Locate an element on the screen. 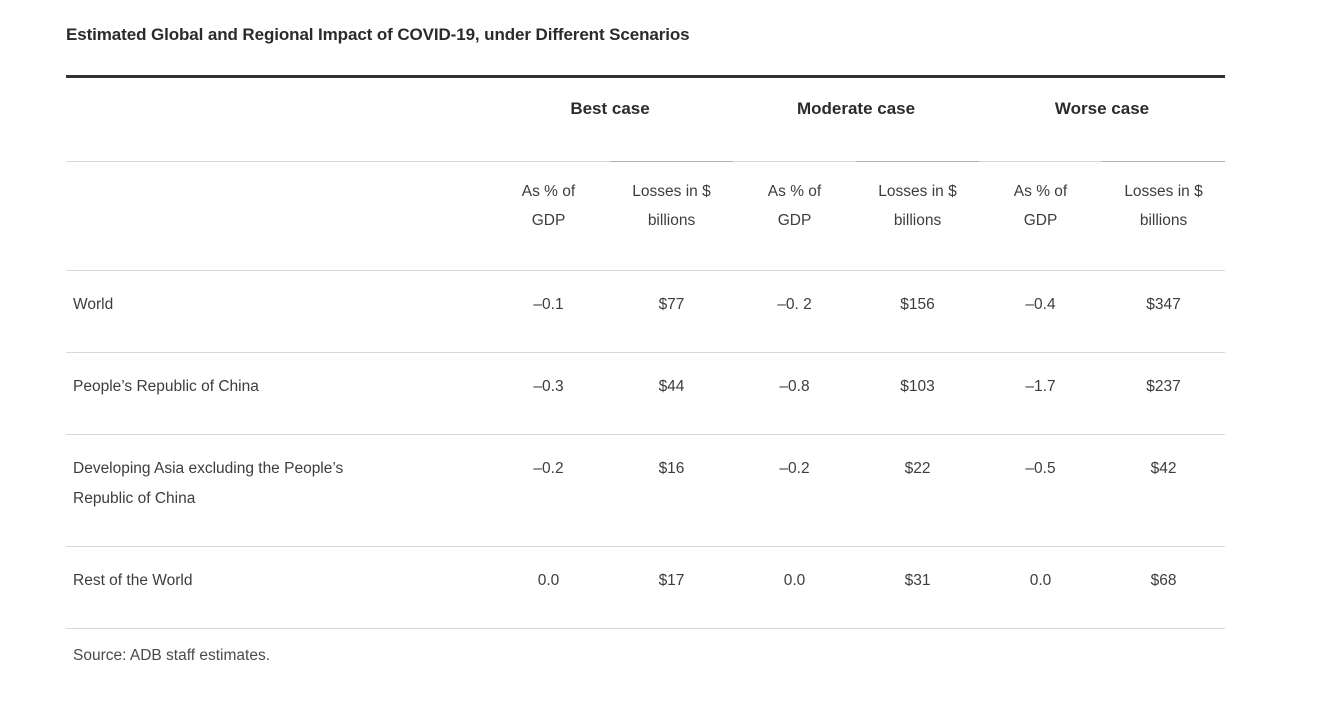  value-cell: –0.5 is located at coordinates (1041, 490).